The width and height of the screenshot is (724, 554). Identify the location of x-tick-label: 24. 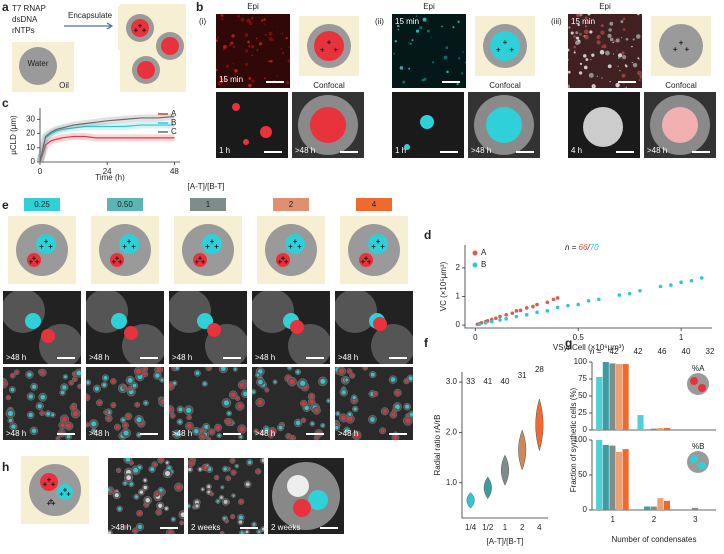
(107, 171).